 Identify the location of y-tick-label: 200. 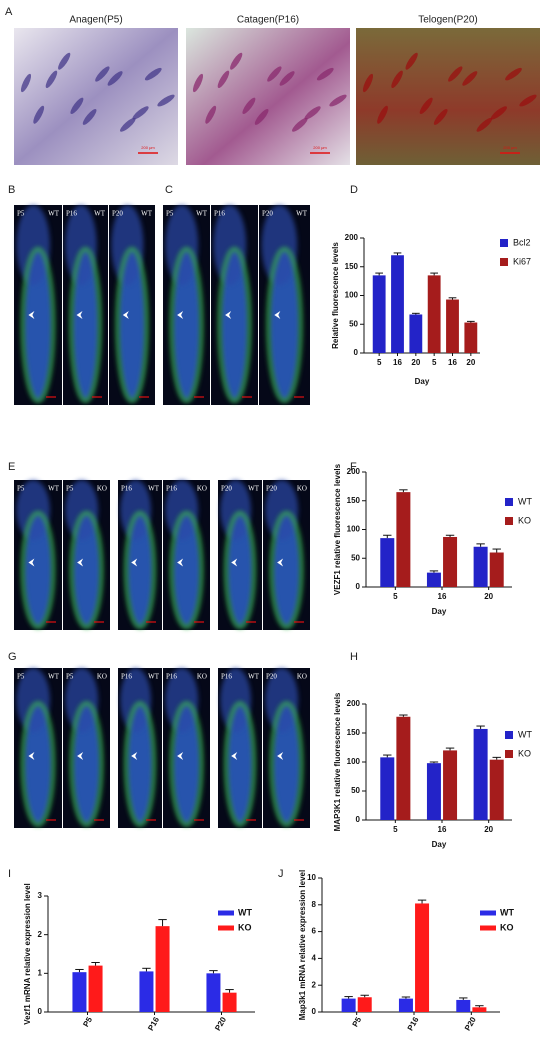
(354, 703).